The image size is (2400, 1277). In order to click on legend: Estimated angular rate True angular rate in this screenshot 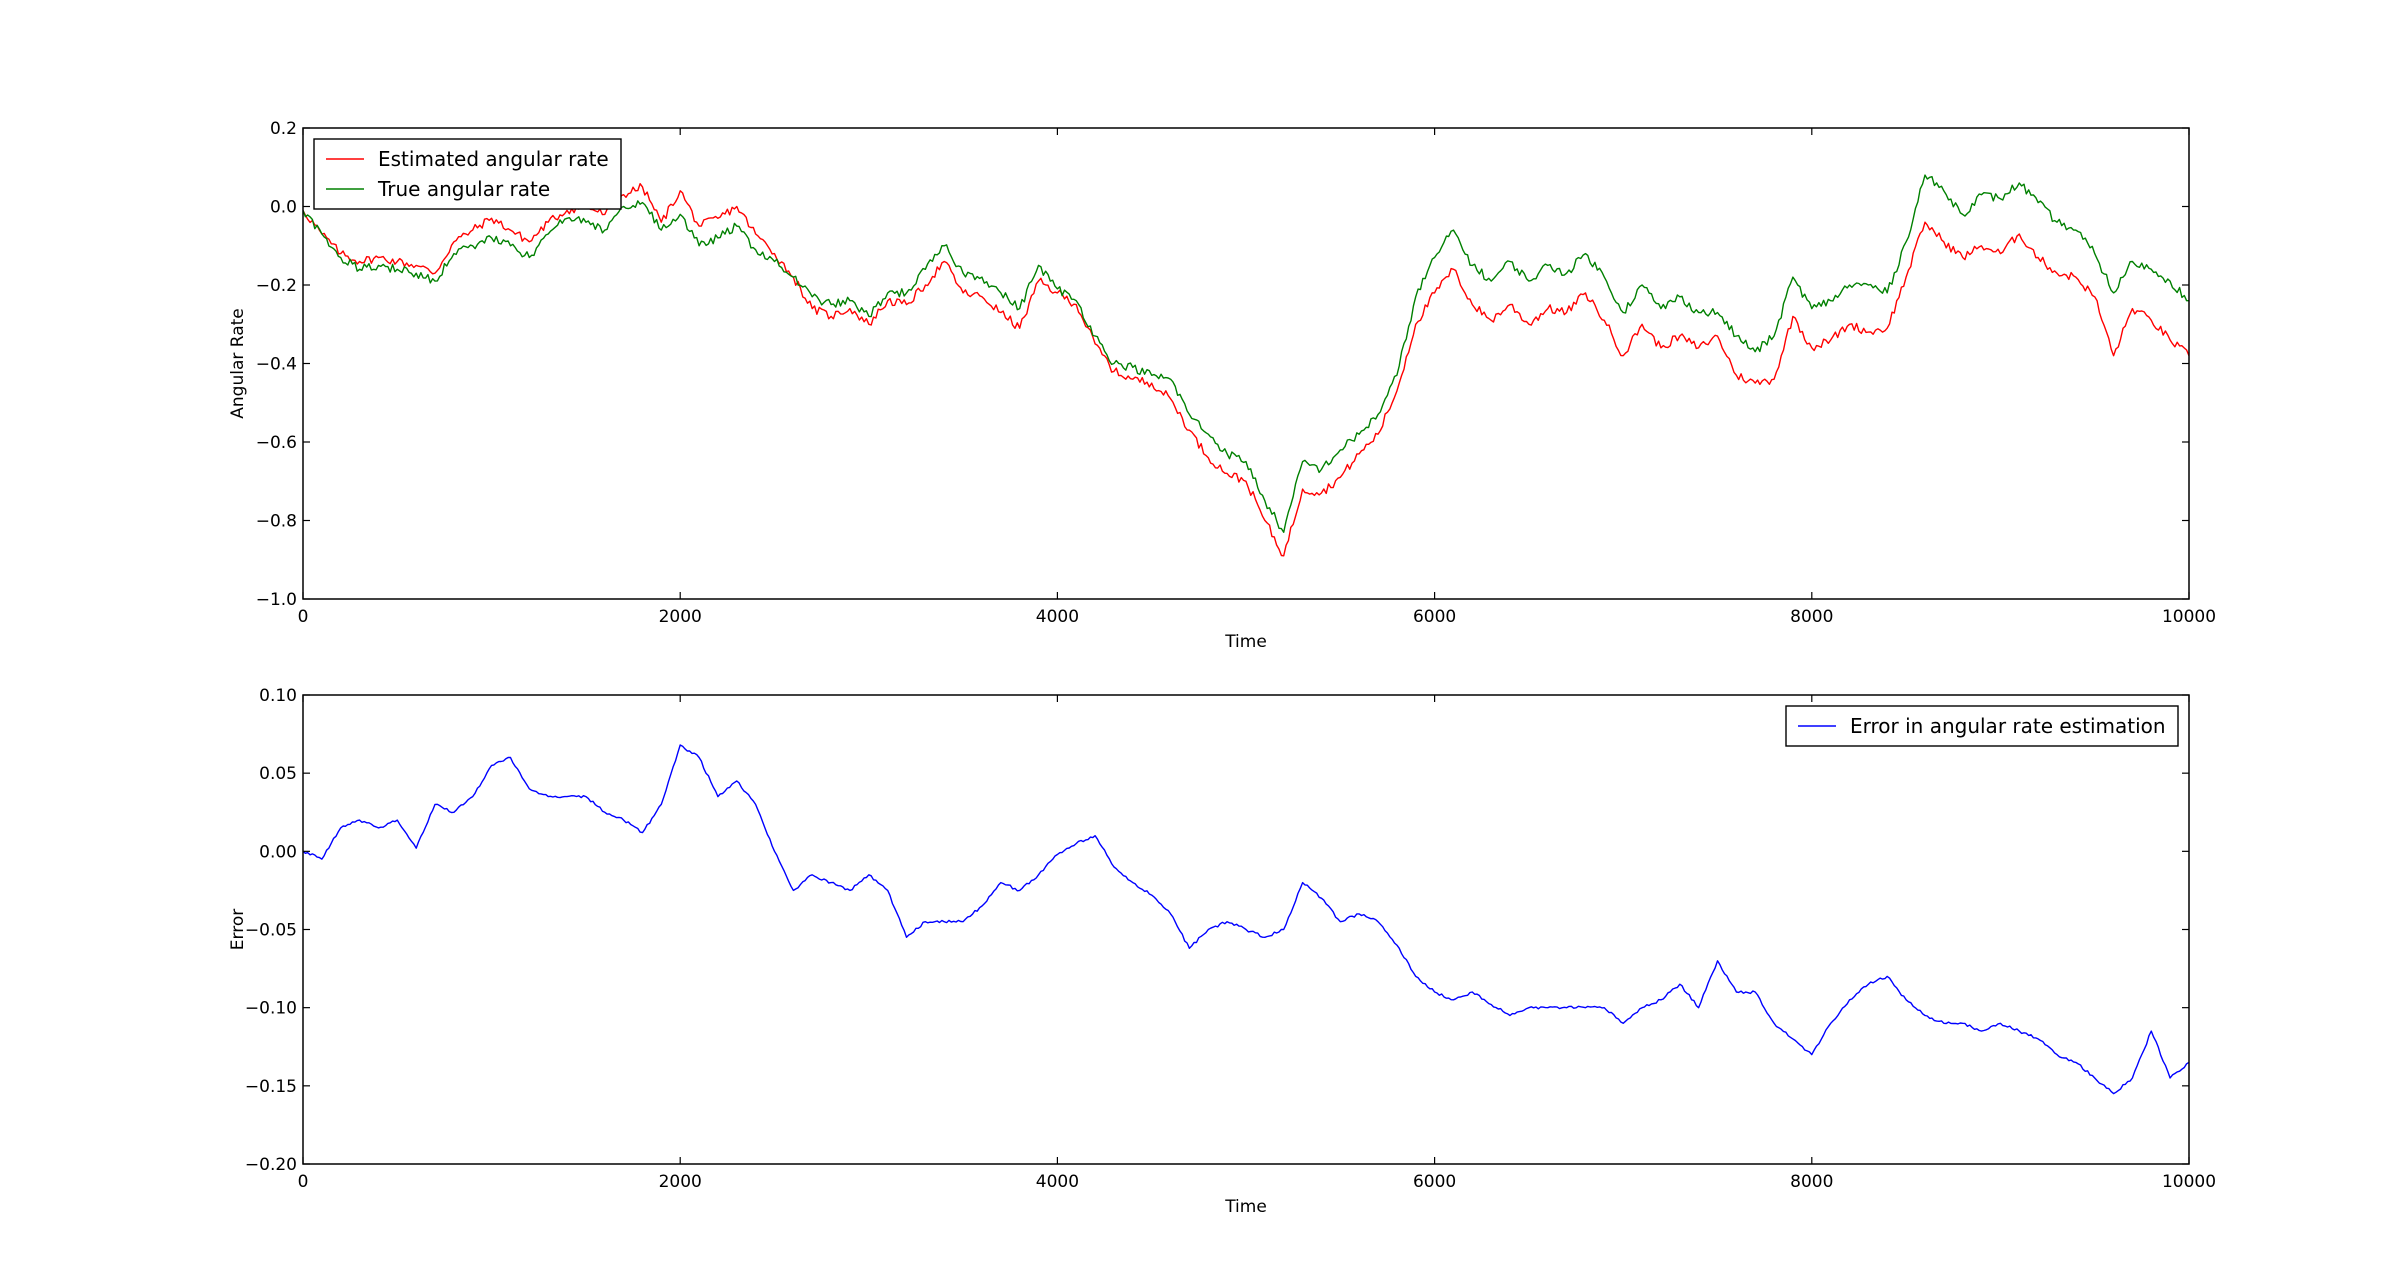, I will do `click(467, 174)`.